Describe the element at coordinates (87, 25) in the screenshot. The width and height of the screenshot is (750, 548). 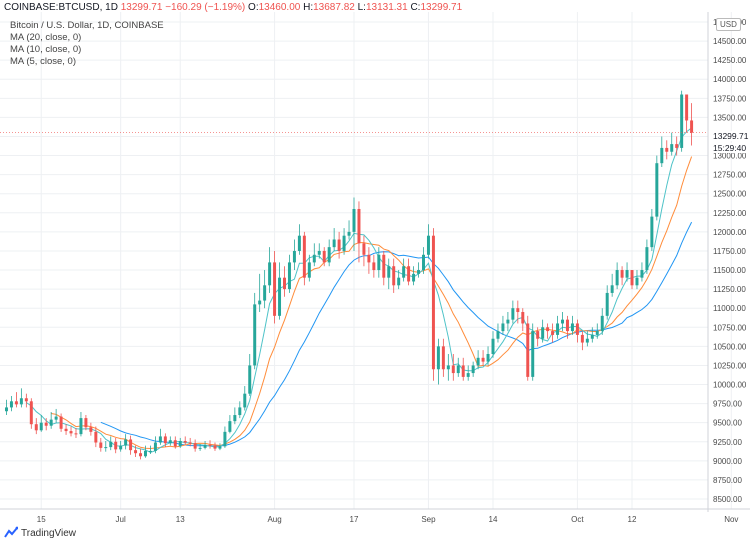
I see `legend-title: Bitcoin / U.S. Dollar, 1D, COINBASE` at that location.